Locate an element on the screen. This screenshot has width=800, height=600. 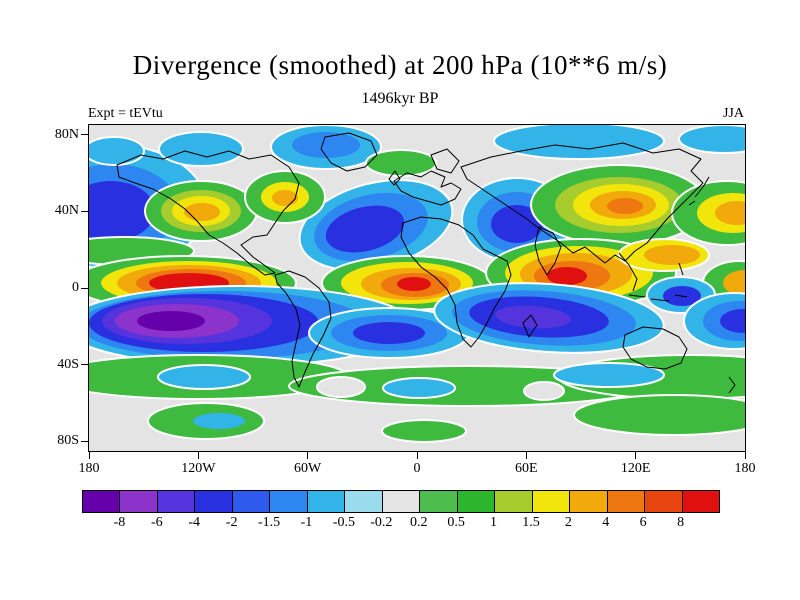
contour-region-corner-cyan-ne is located at coordinates (724, 139).